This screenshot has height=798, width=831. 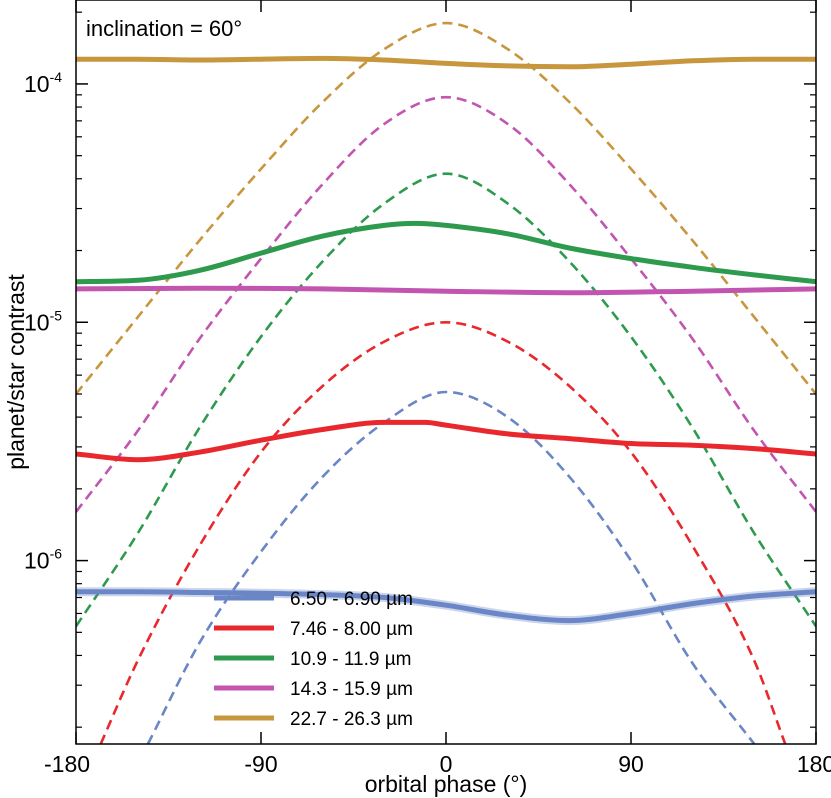 I want to click on x-axis-label: orbital phase (°), so click(x=446, y=784).